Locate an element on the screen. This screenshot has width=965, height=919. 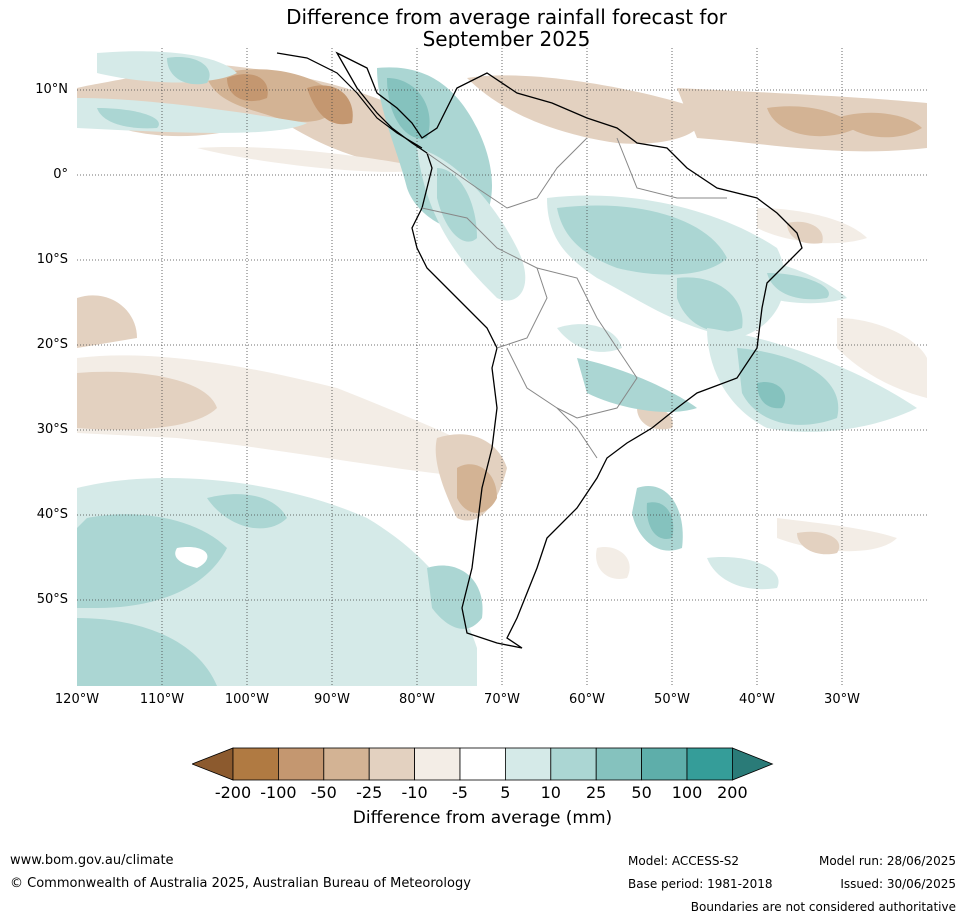
central-america-coastline is located at coordinates (349, 100).